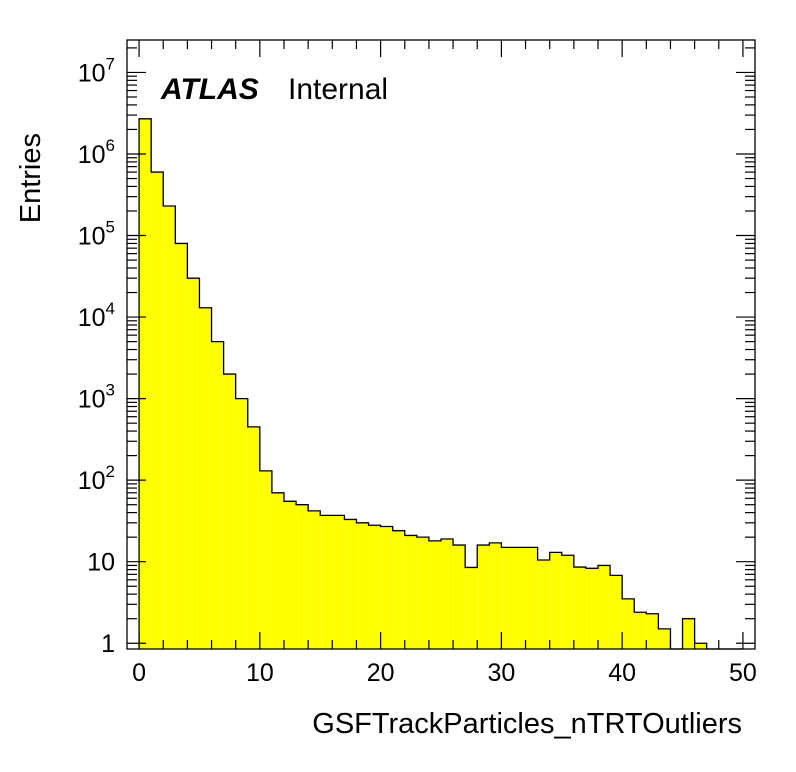  Describe the element at coordinates (381, 673) in the screenshot. I see `x-tick-label: 20` at that location.